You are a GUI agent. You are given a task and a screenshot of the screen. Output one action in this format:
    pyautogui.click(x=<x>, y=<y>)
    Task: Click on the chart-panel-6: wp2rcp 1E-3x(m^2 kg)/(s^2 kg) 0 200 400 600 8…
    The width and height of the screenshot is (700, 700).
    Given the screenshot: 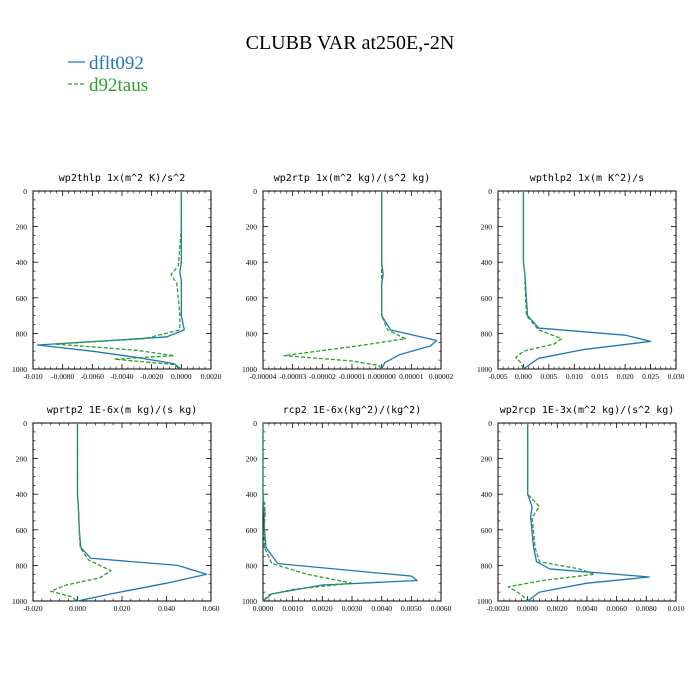 What is the action you would take?
    pyautogui.click(x=581, y=509)
    